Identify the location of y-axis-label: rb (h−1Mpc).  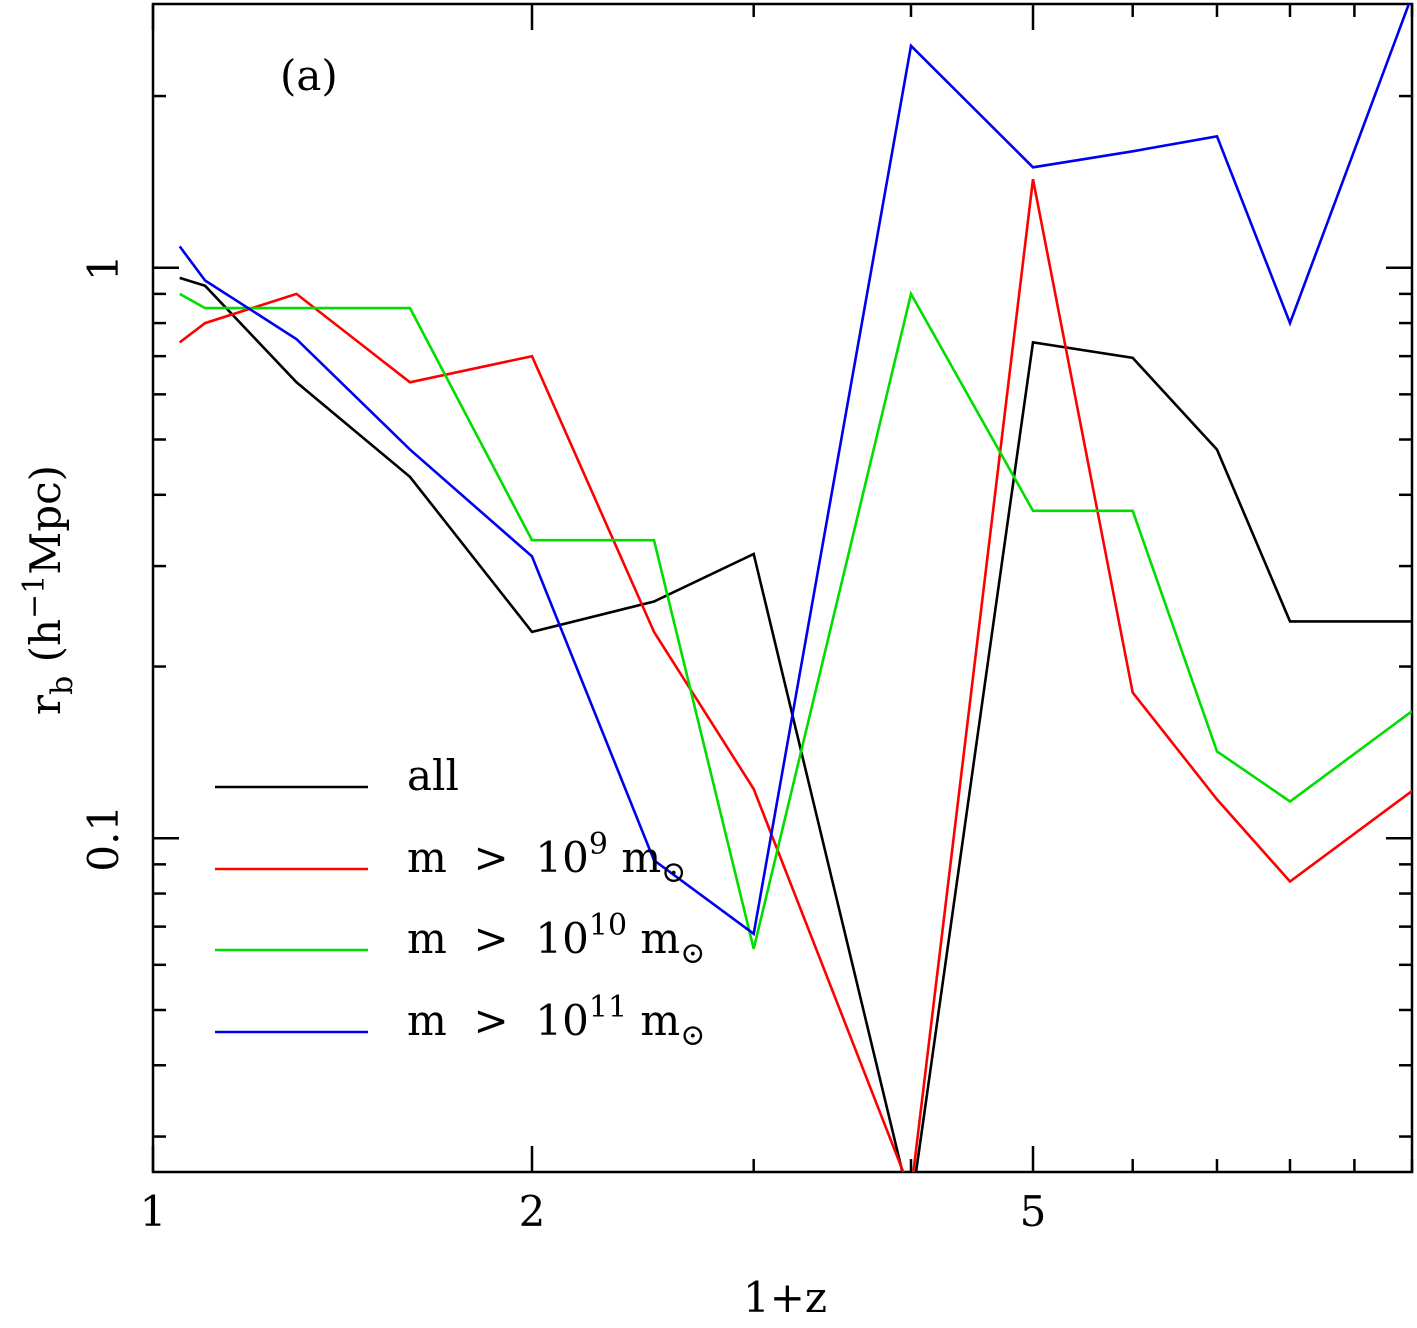
(48, 590).